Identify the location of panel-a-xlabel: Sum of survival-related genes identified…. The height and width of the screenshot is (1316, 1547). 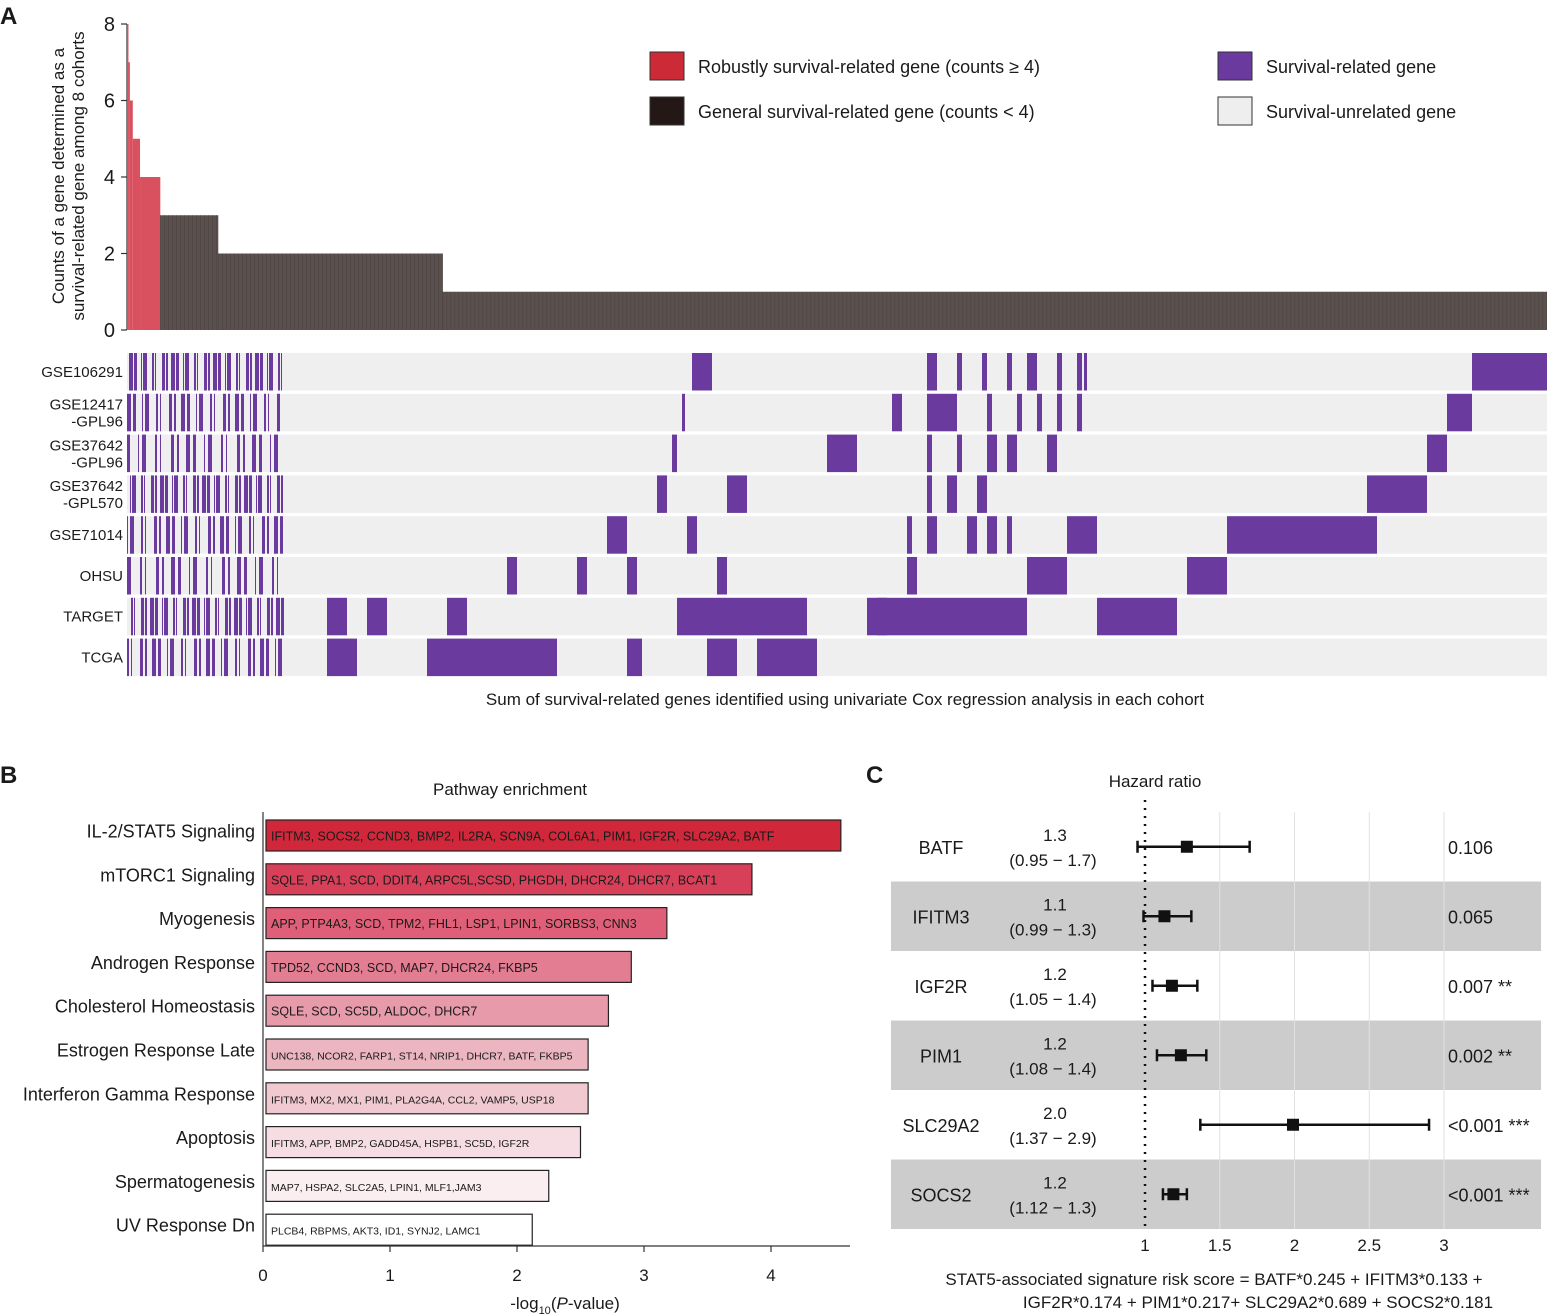
(845, 699).